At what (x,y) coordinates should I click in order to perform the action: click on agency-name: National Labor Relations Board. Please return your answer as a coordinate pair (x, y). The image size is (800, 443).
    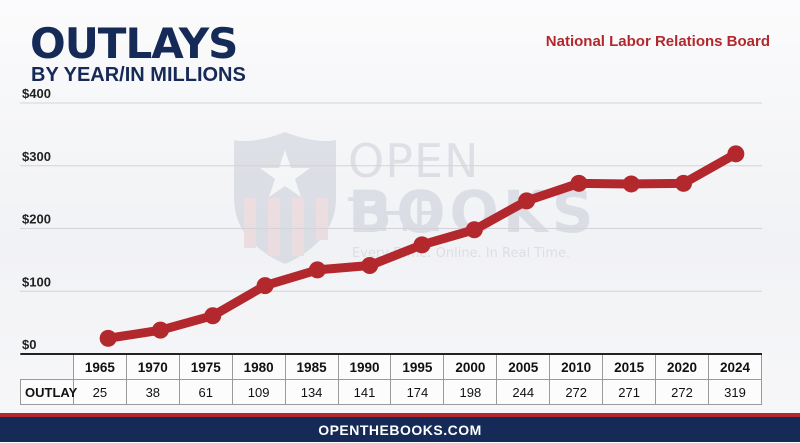
    Looking at the image, I should click on (657, 41).